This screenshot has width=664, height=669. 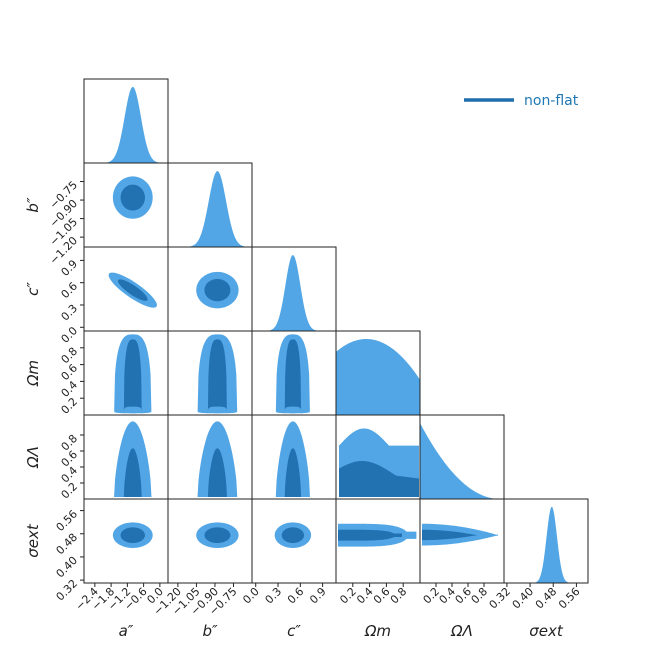 I want to click on panel-om-a, so click(x=133, y=374).